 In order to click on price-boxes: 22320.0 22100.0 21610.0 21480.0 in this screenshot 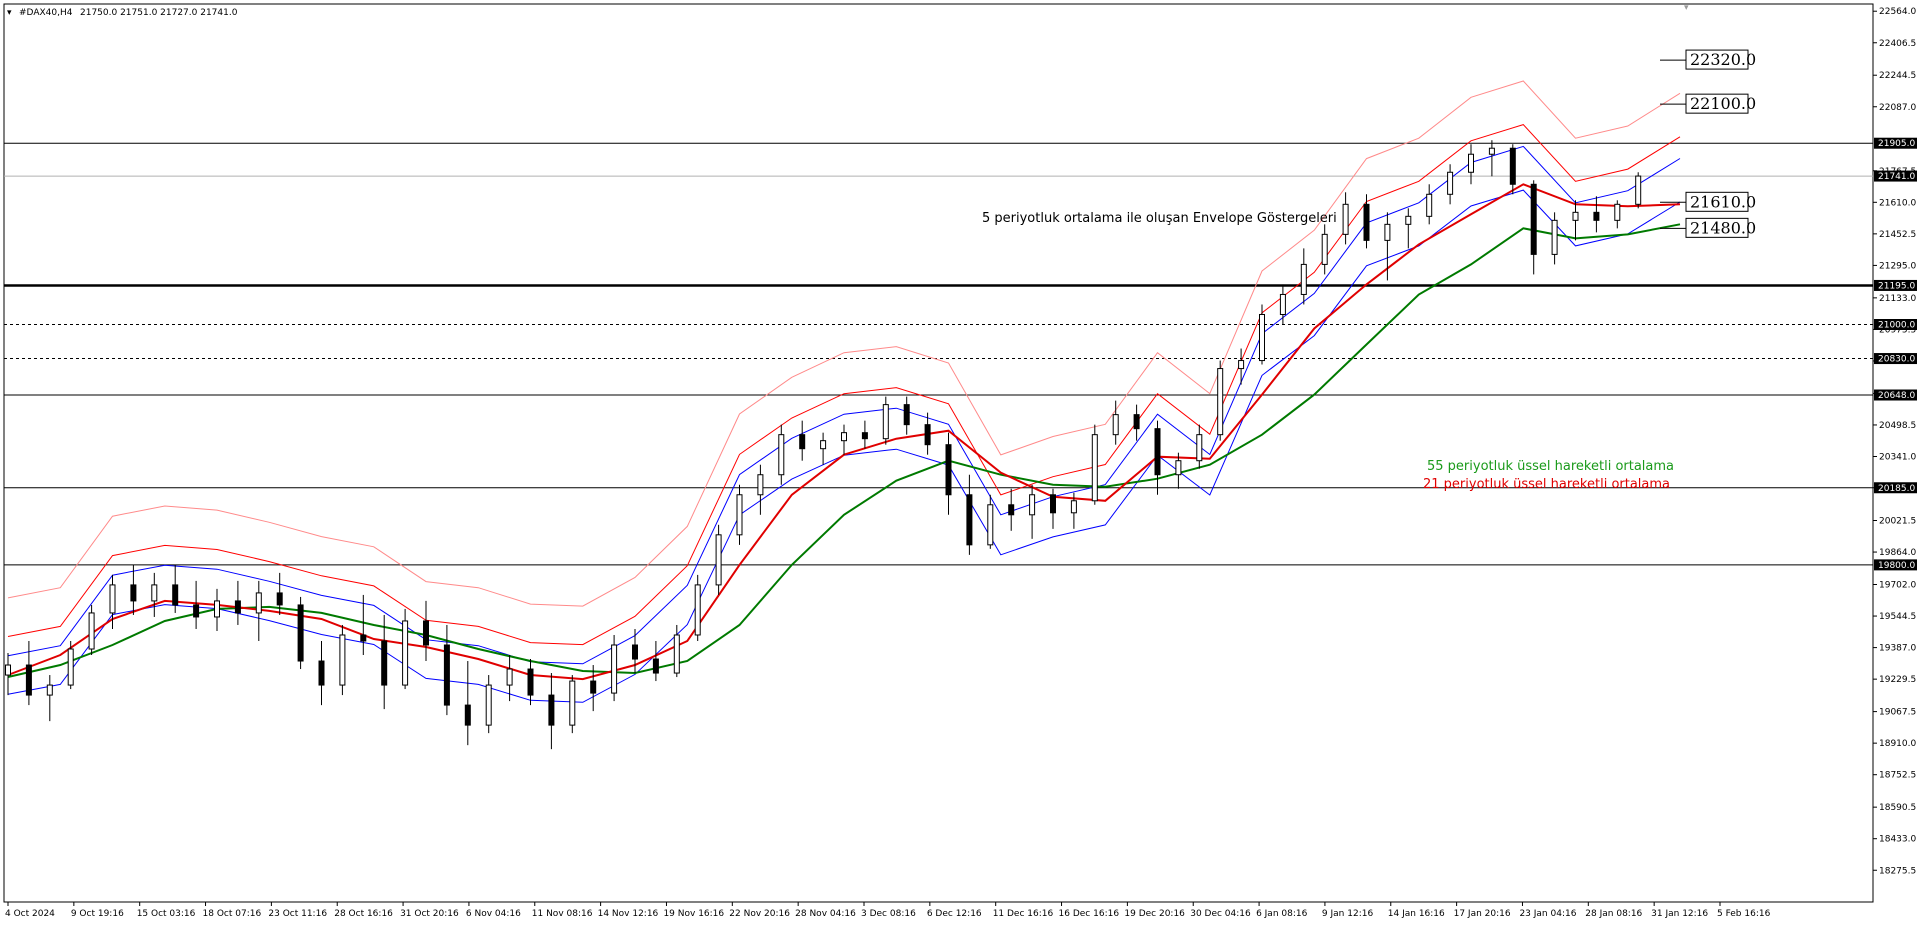, I will do `click(1708, 143)`.